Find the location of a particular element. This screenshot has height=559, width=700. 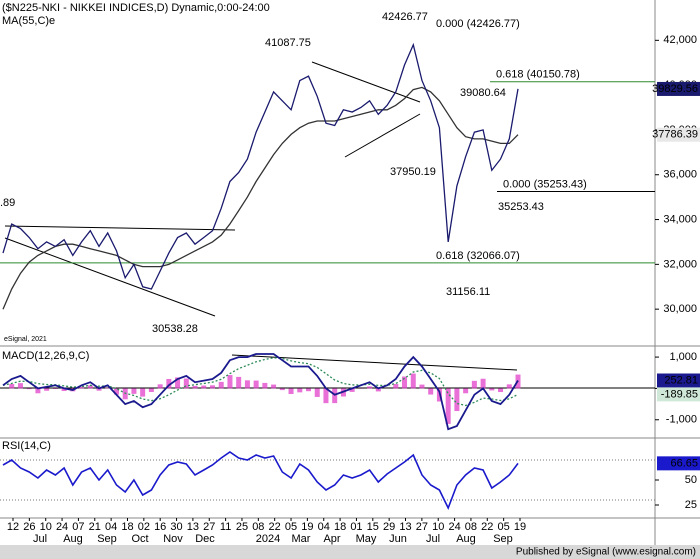

month-label: Jul is located at coordinates (433, 539).